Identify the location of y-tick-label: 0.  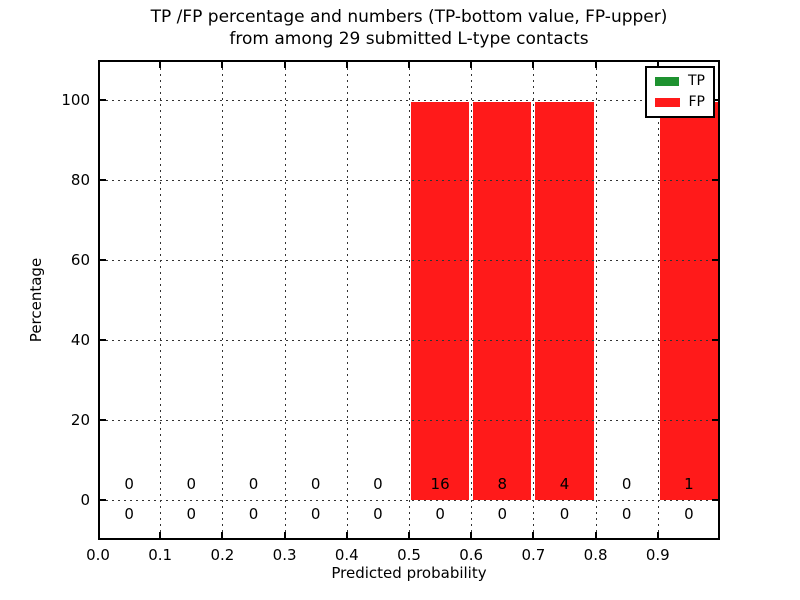
(85, 500).